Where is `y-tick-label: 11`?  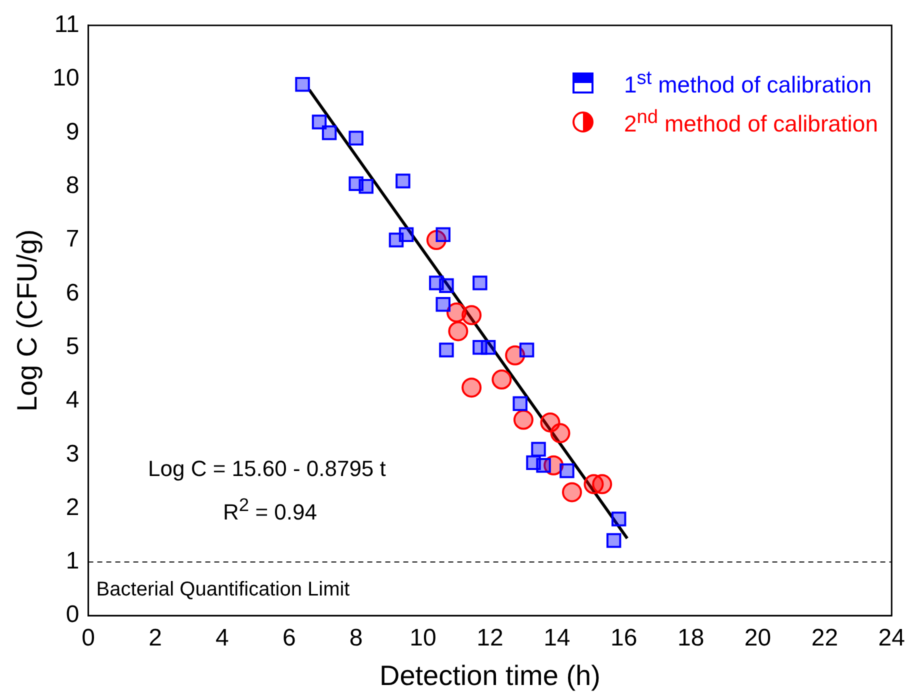
y-tick-label: 11 is located at coordinates (67, 24).